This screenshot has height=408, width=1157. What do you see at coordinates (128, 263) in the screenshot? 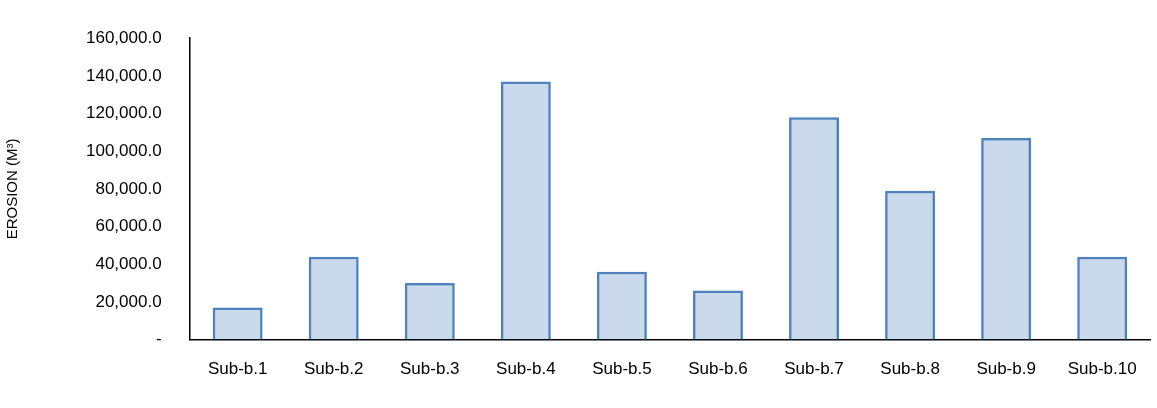
I see `y-tick-label: 40,000.0` at bounding box center [128, 263].